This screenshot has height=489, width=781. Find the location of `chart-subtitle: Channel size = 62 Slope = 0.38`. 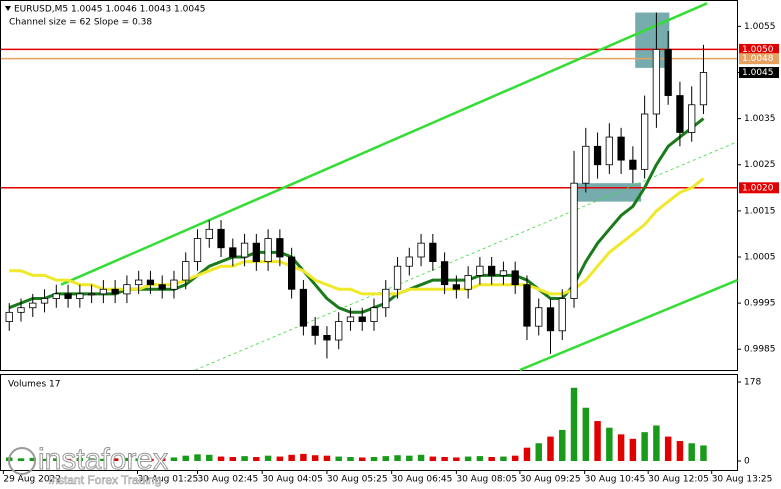

chart-subtitle: Channel size = 62 Slope = 0.38 is located at coordinates (80, 23).